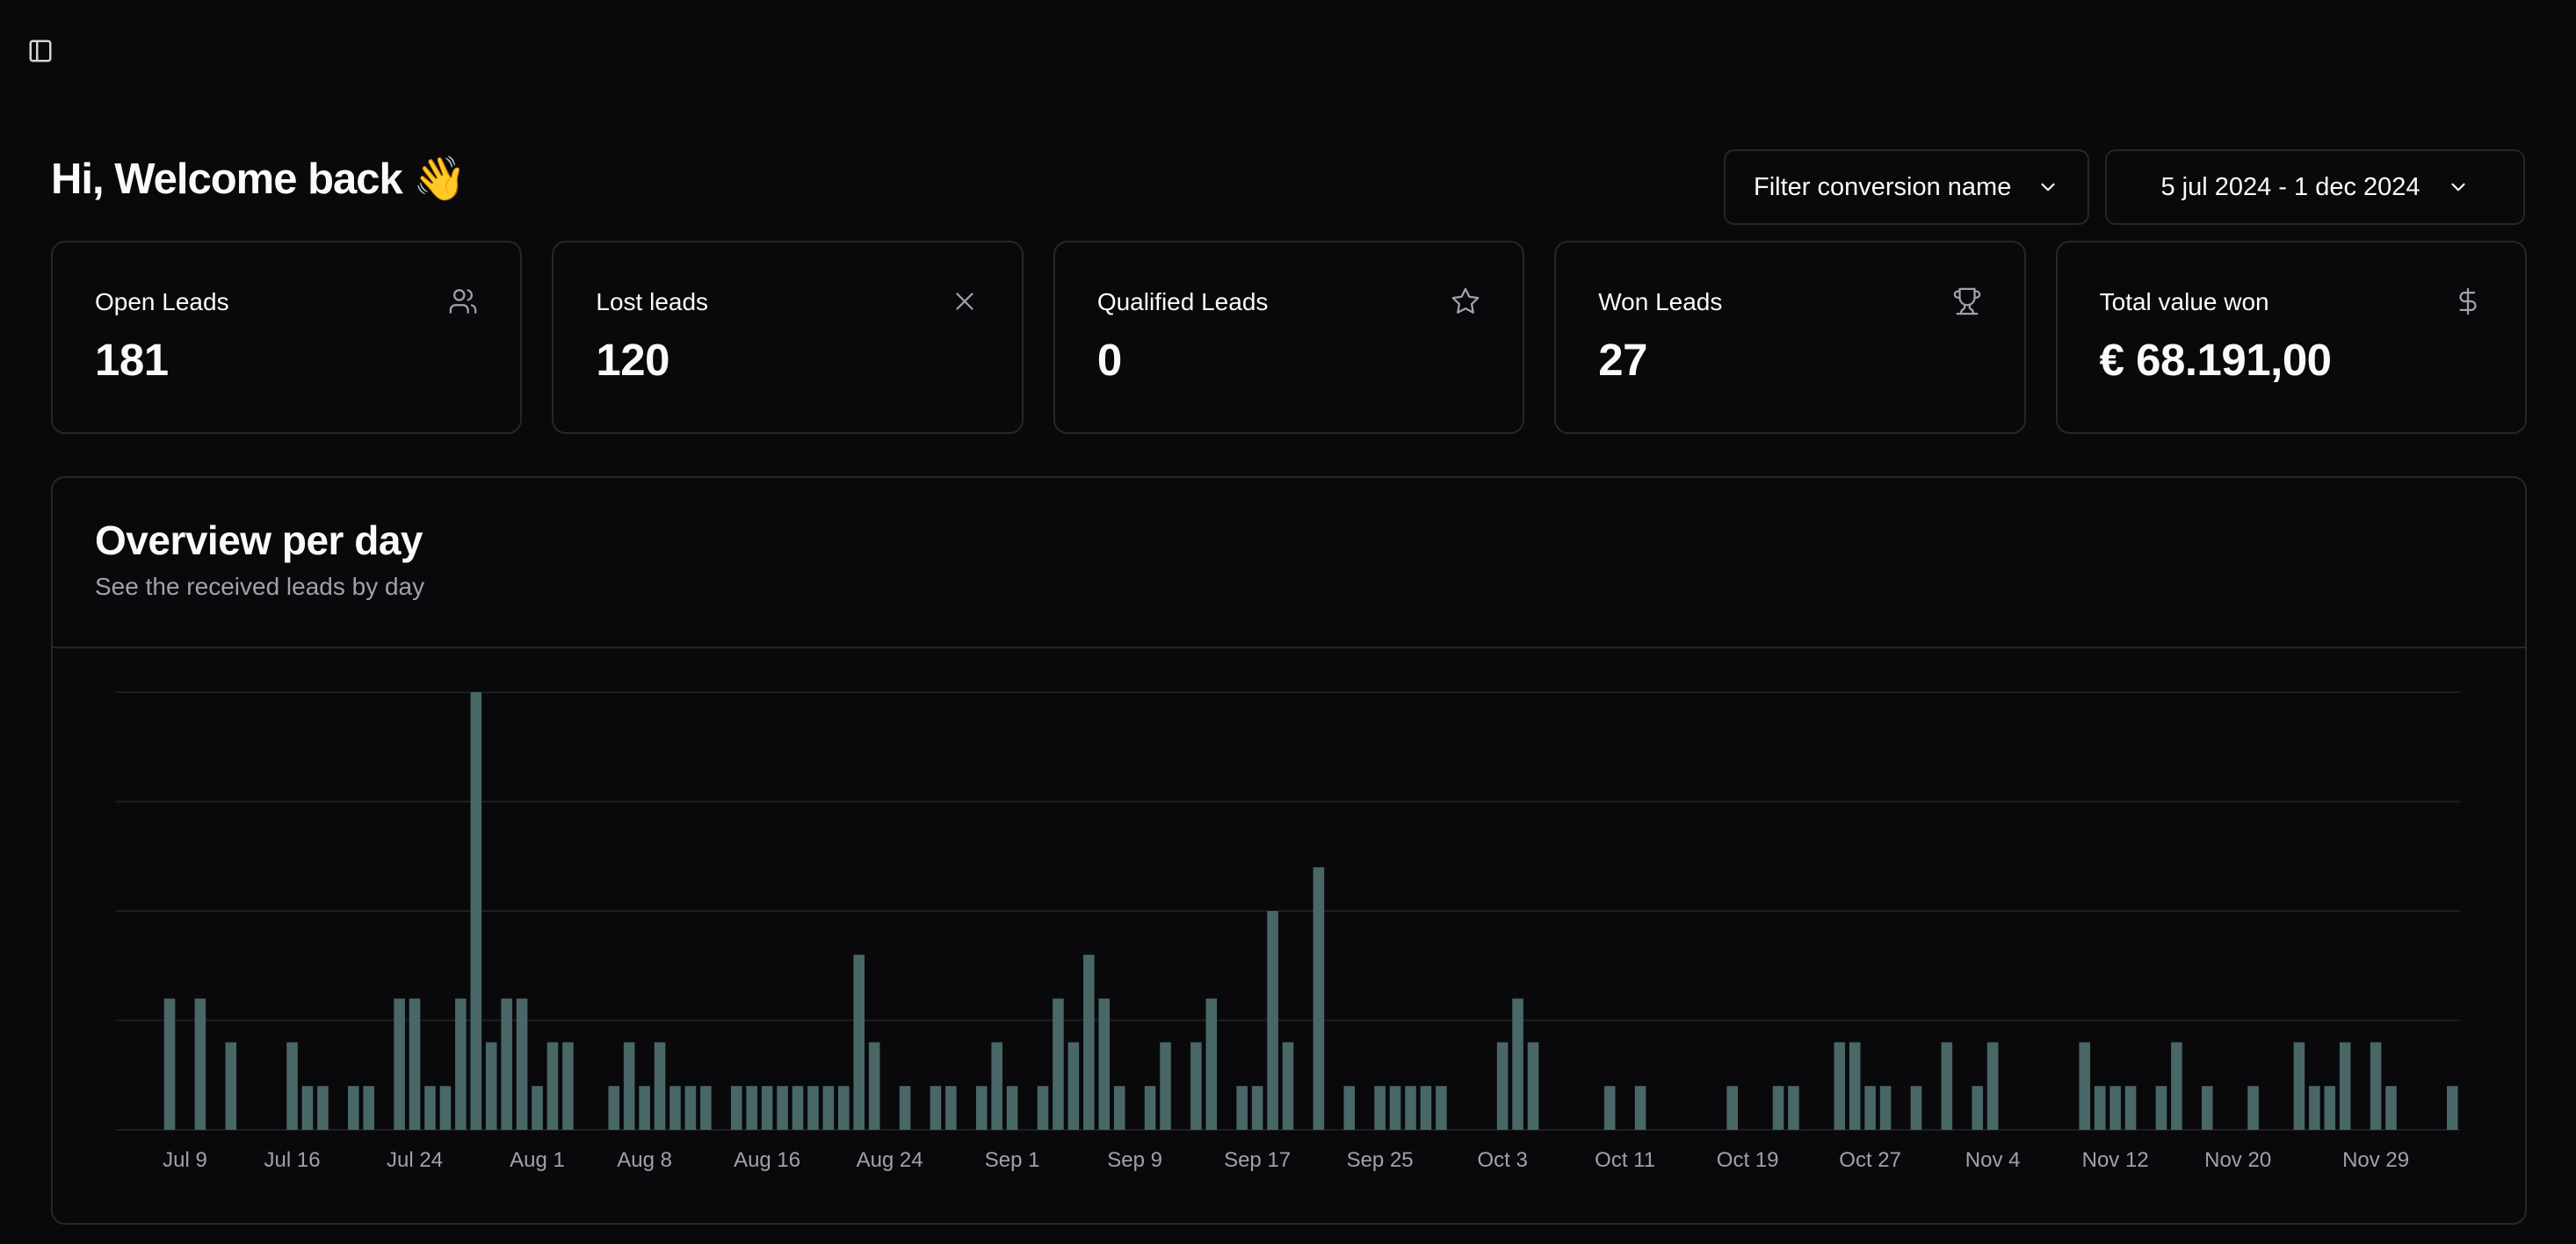  What do you see at coordinates (40, 51) in the screenshot?
I see `sidebar-toggle-icon` at bounding box center [40, 51].